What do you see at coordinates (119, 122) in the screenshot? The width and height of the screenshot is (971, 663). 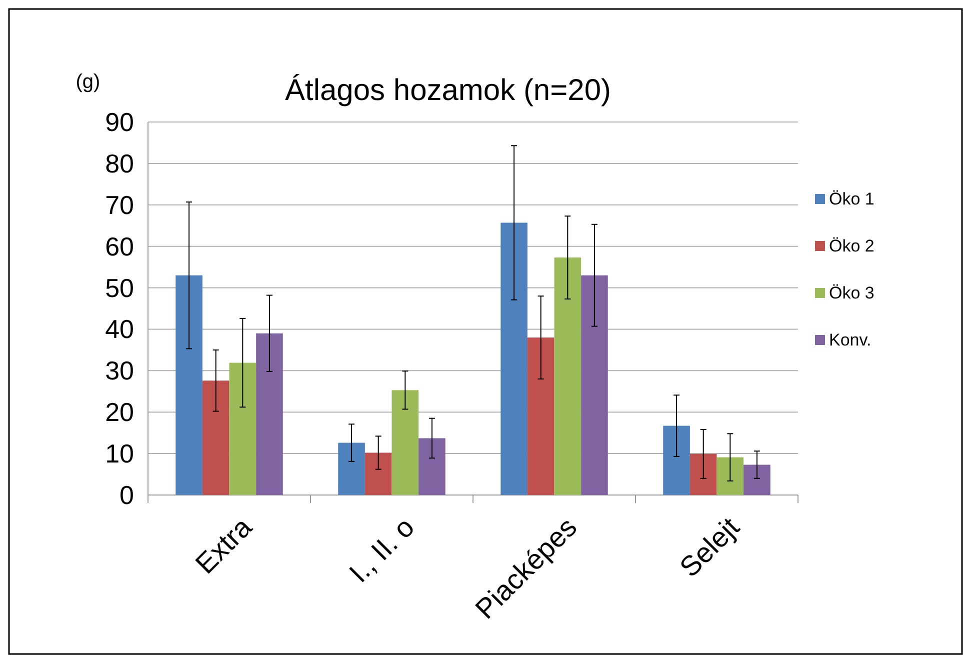 I see `y-tick-label: 90` at bounding box center [119, 122].